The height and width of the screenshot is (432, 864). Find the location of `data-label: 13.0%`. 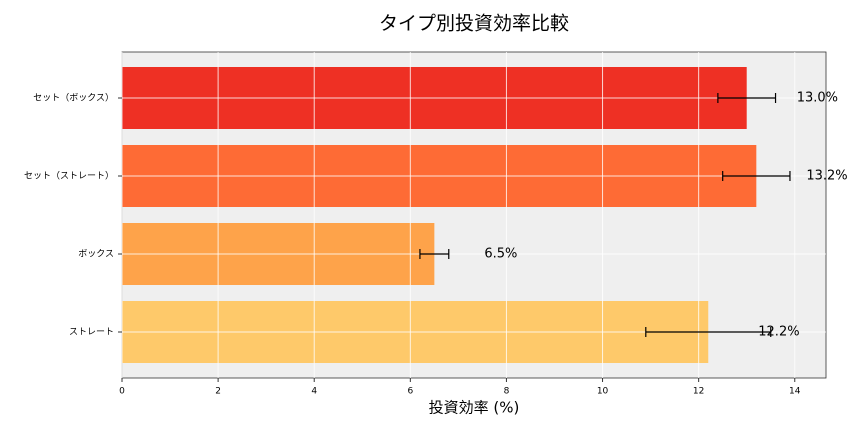

data-label: 13.0% is located at coordinates (817, 98).